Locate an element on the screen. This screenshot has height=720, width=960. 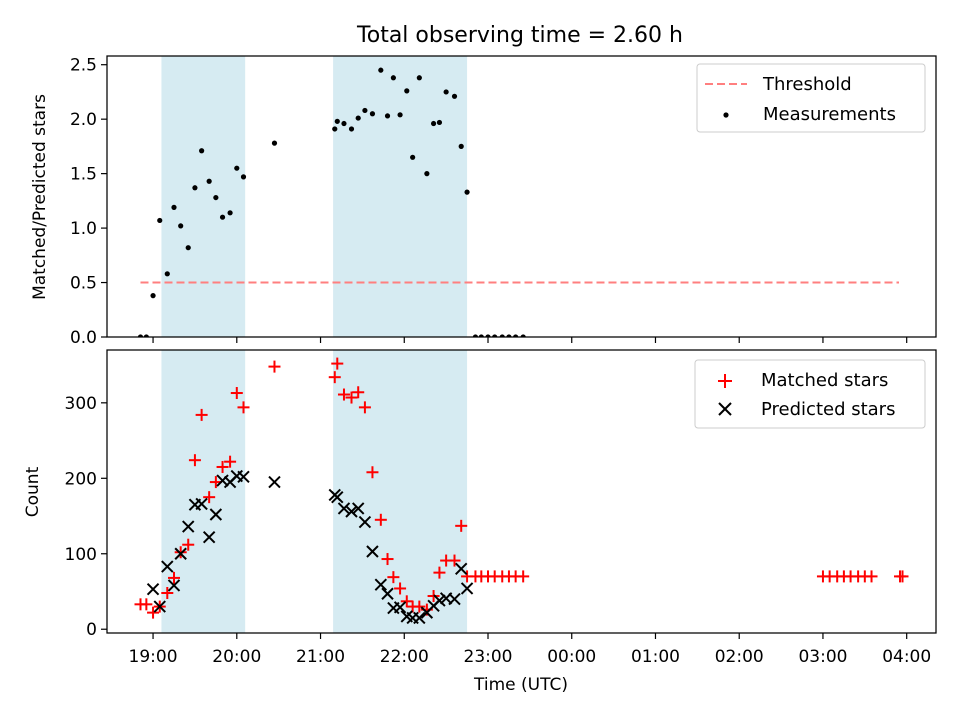
bottom-shaded-intervals is located at coordinates (314, 491).